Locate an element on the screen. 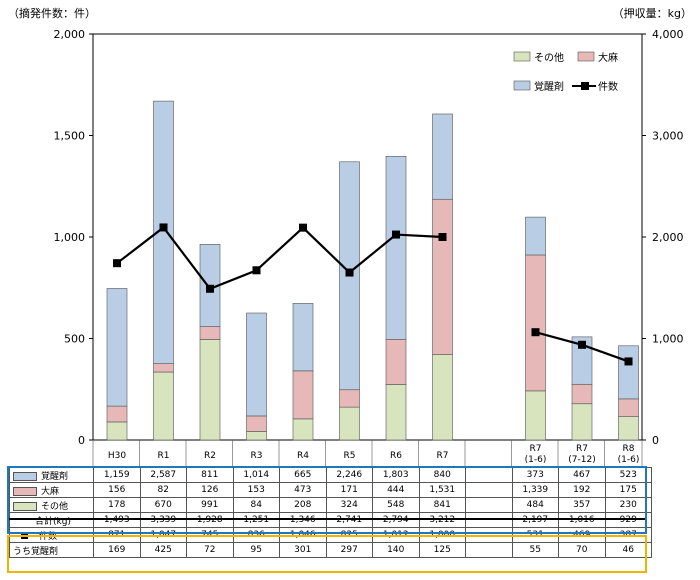  legend-label: 覚醒剤 is located at coordinates (549, 86).